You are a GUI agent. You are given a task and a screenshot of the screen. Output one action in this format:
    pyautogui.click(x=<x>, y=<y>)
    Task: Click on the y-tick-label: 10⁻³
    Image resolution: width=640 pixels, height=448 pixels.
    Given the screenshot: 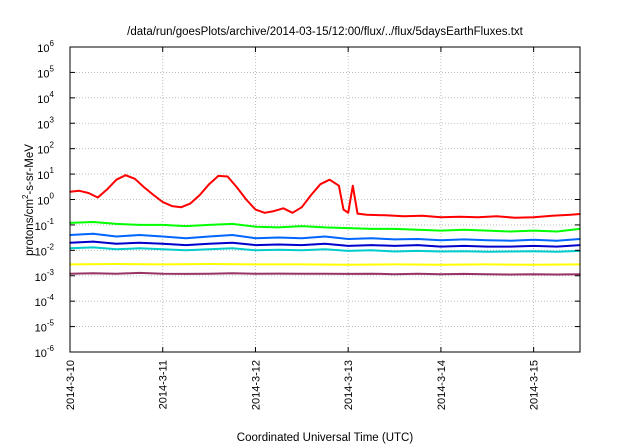 What is the action you would take?
    pyautogui.click(x=45, y=276)
    